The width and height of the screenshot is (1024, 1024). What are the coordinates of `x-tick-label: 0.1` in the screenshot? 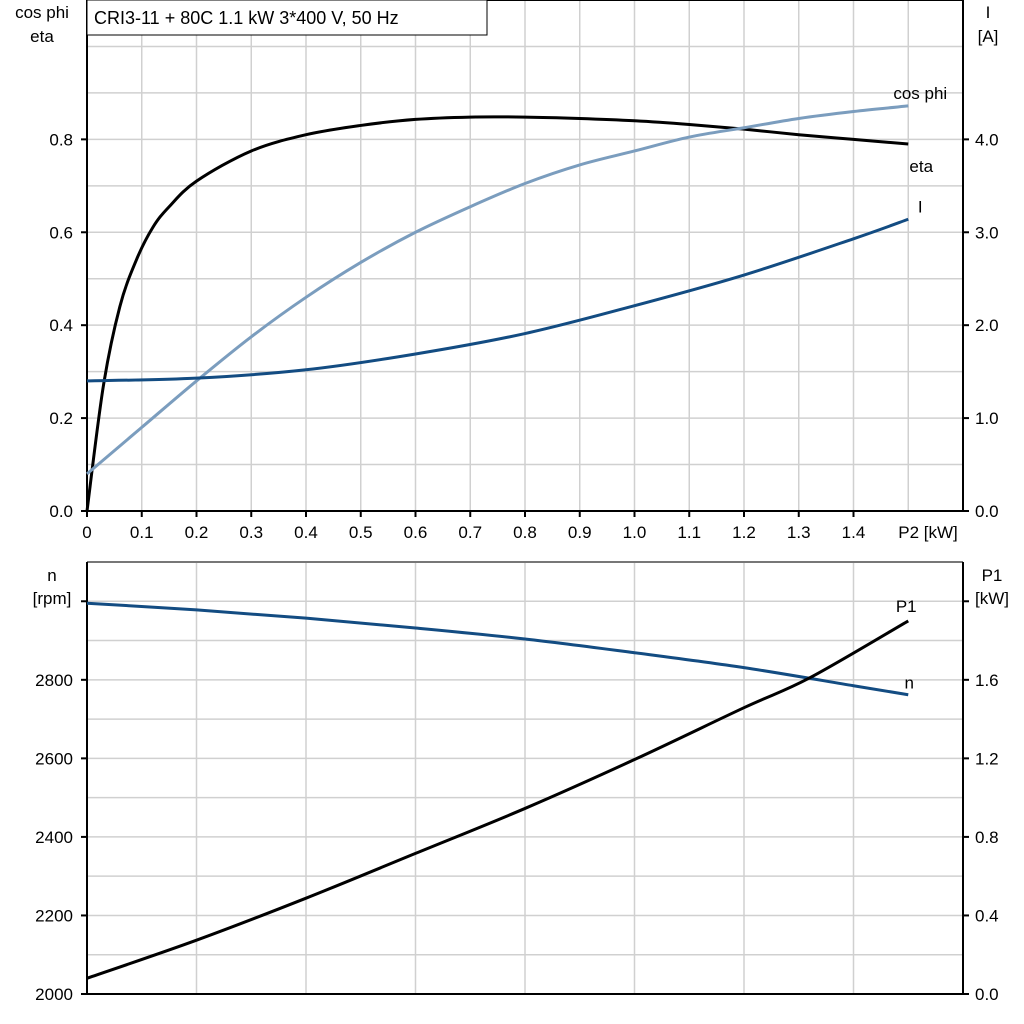 It's located at (142, 532).